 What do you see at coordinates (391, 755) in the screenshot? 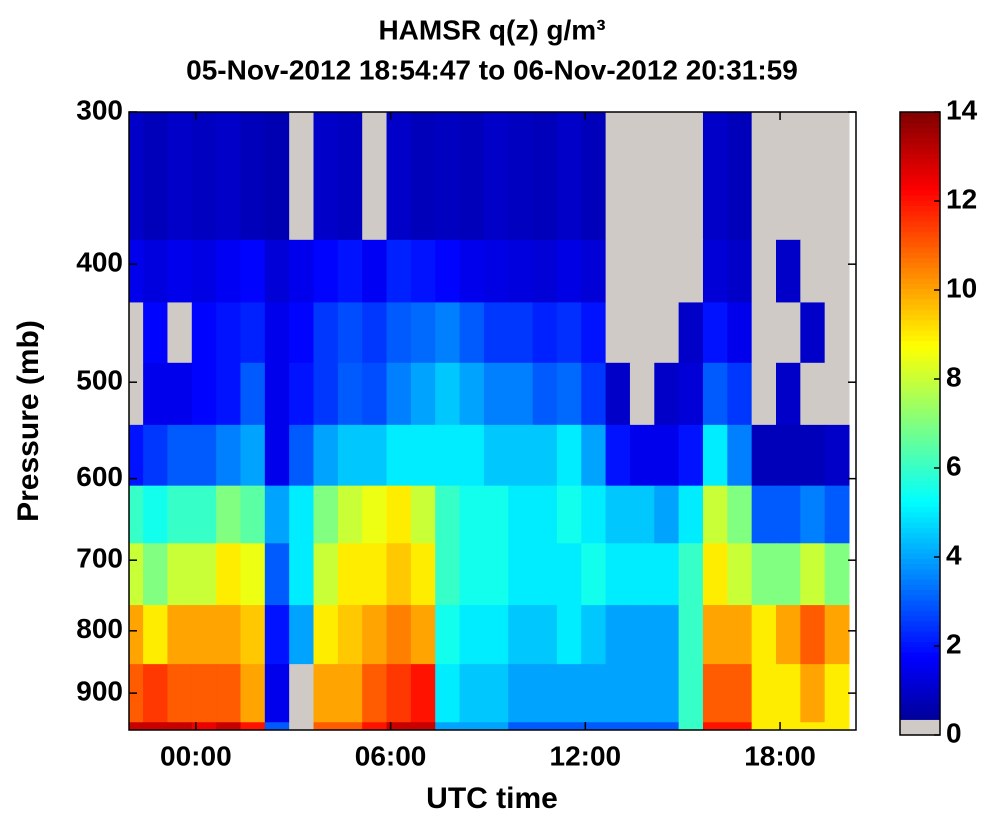
I see `x-tick-label: 06:00` at bounding box center [391, 755].